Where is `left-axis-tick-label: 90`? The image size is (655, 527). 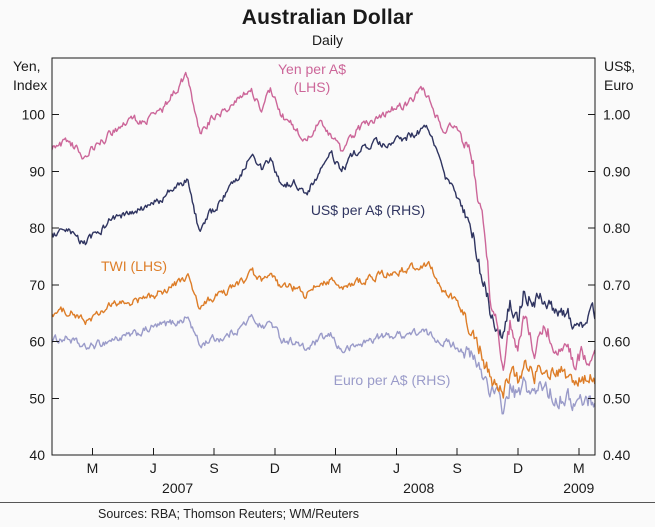 left-axis-tick-label: 90 is located at coordinates (37, 171).